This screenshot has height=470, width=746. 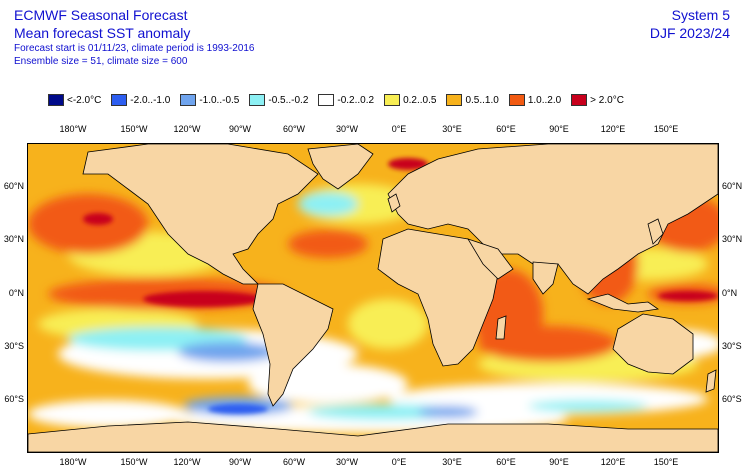 I want to click on australia, so click(x=653, y=344).